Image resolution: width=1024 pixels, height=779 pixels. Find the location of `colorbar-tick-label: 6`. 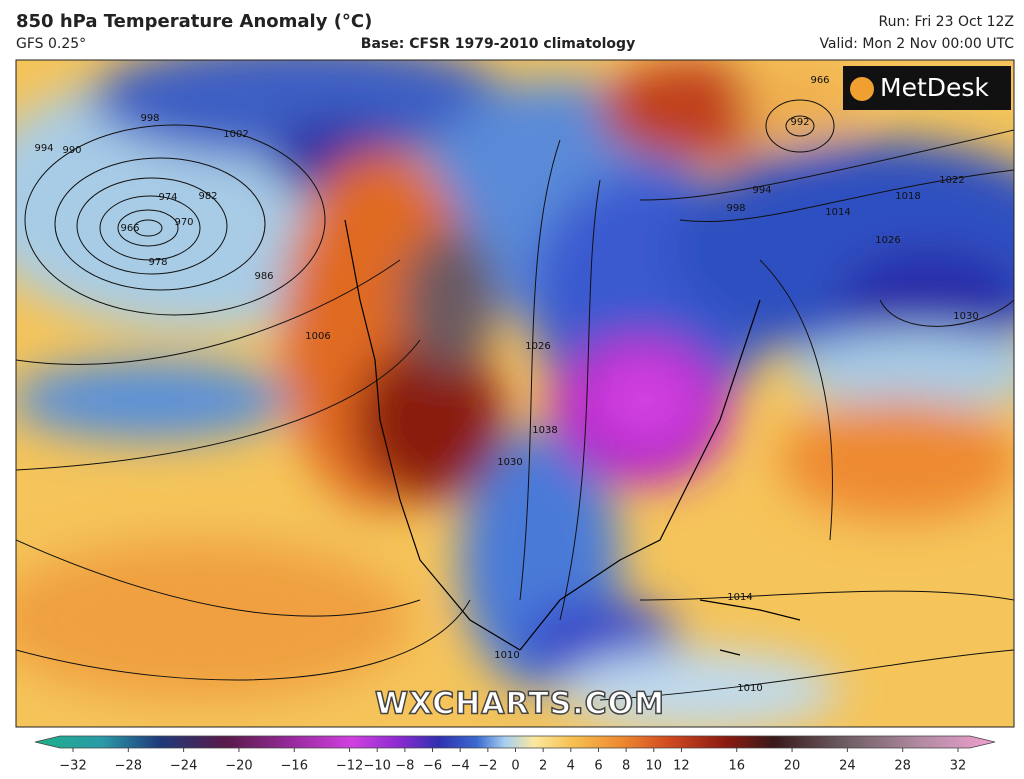

colorbar-tick-label: 6 is located at coordinates (598, 766).